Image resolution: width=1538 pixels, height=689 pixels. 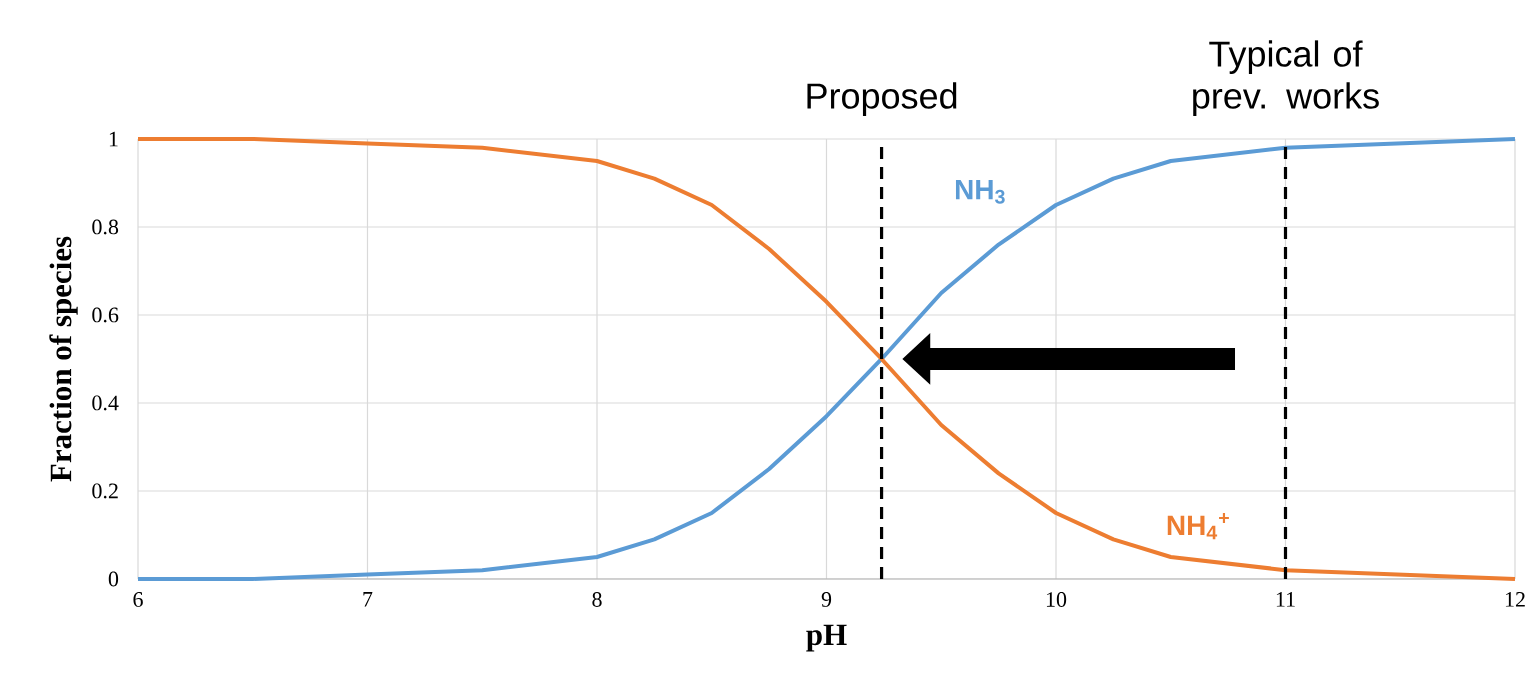 I want to click on y-axis-title: Fraction of species, so click(x=63, y=359).